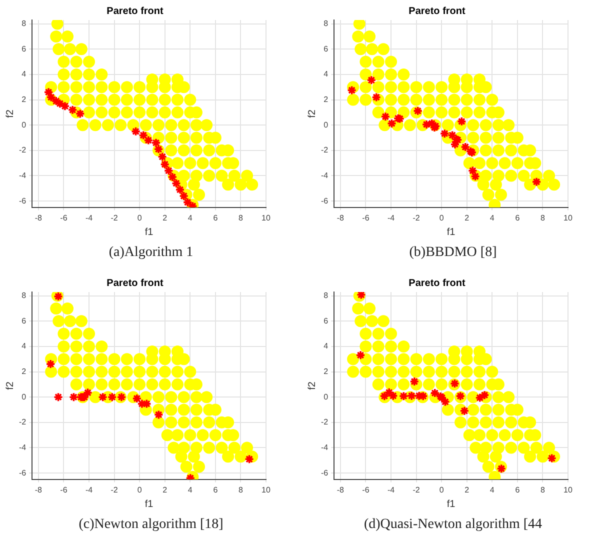 The image size is (604, 544). What do you see at coordinates (453, 253) in the screenshot?
I see `text: (b)BBDMO [8]` at bounding box center [453, 253].